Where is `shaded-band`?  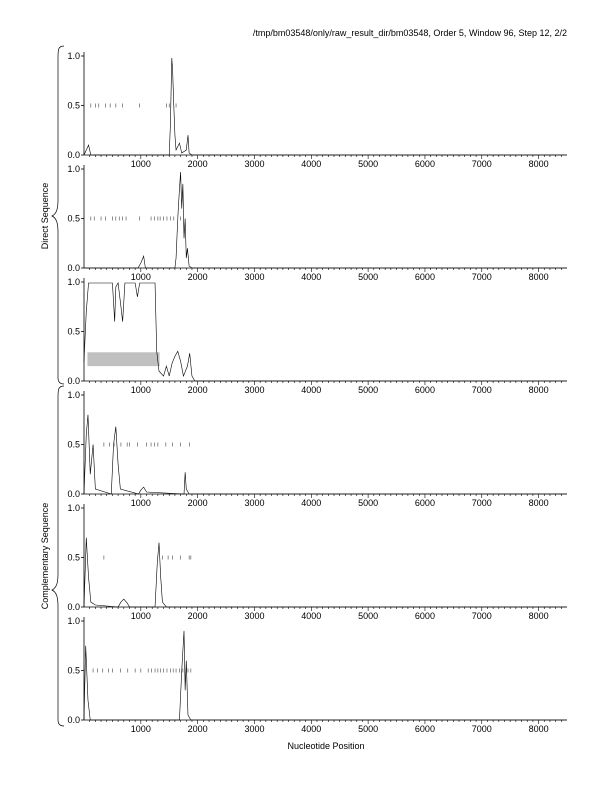
shaded-band is located at coordinates (123, 359).